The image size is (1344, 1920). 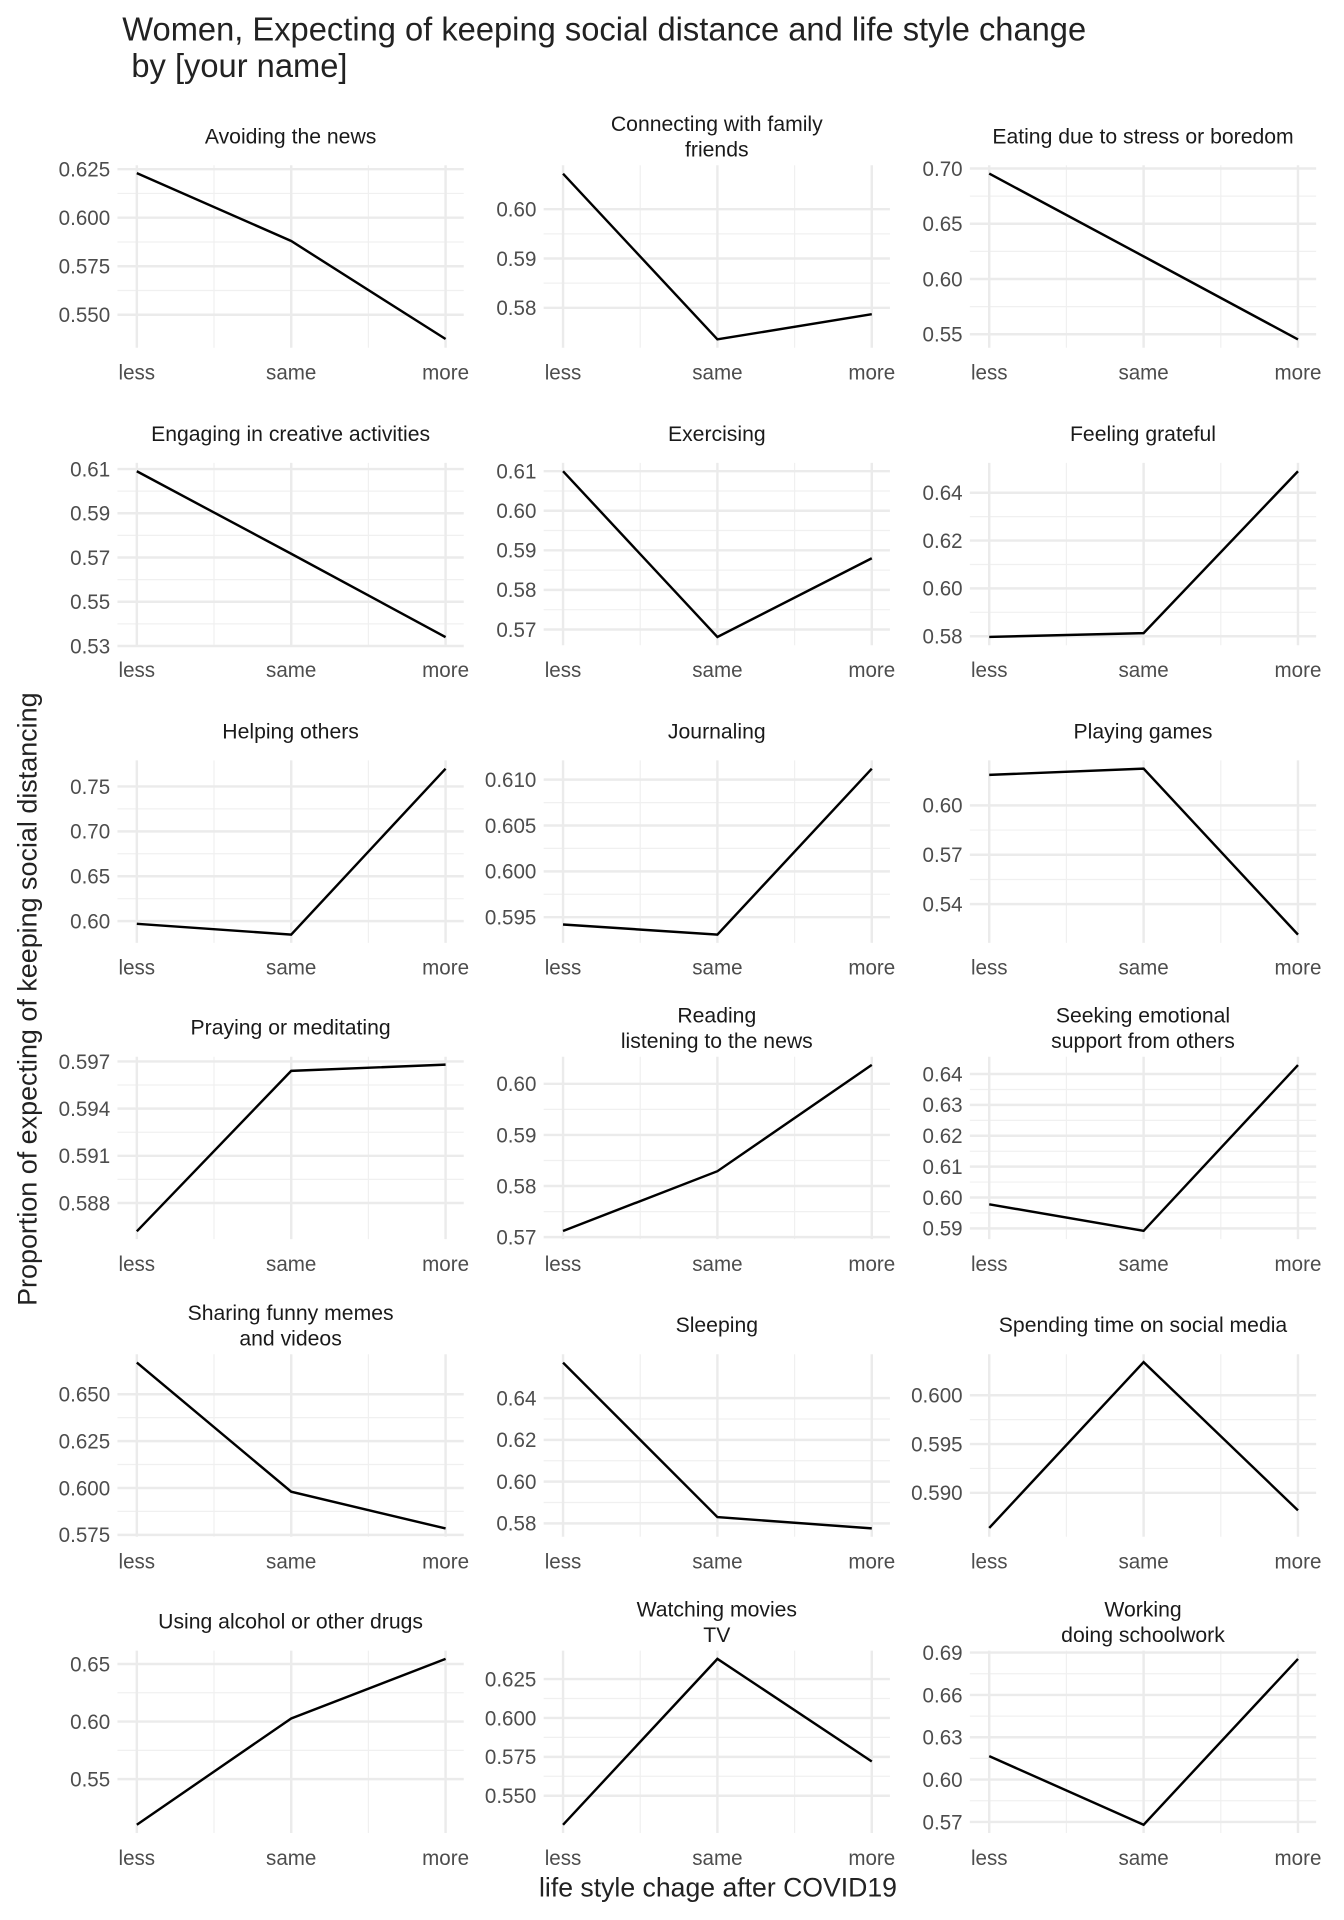 I want to click on y-tick-label: 0.55, so click(x=90, y=602).